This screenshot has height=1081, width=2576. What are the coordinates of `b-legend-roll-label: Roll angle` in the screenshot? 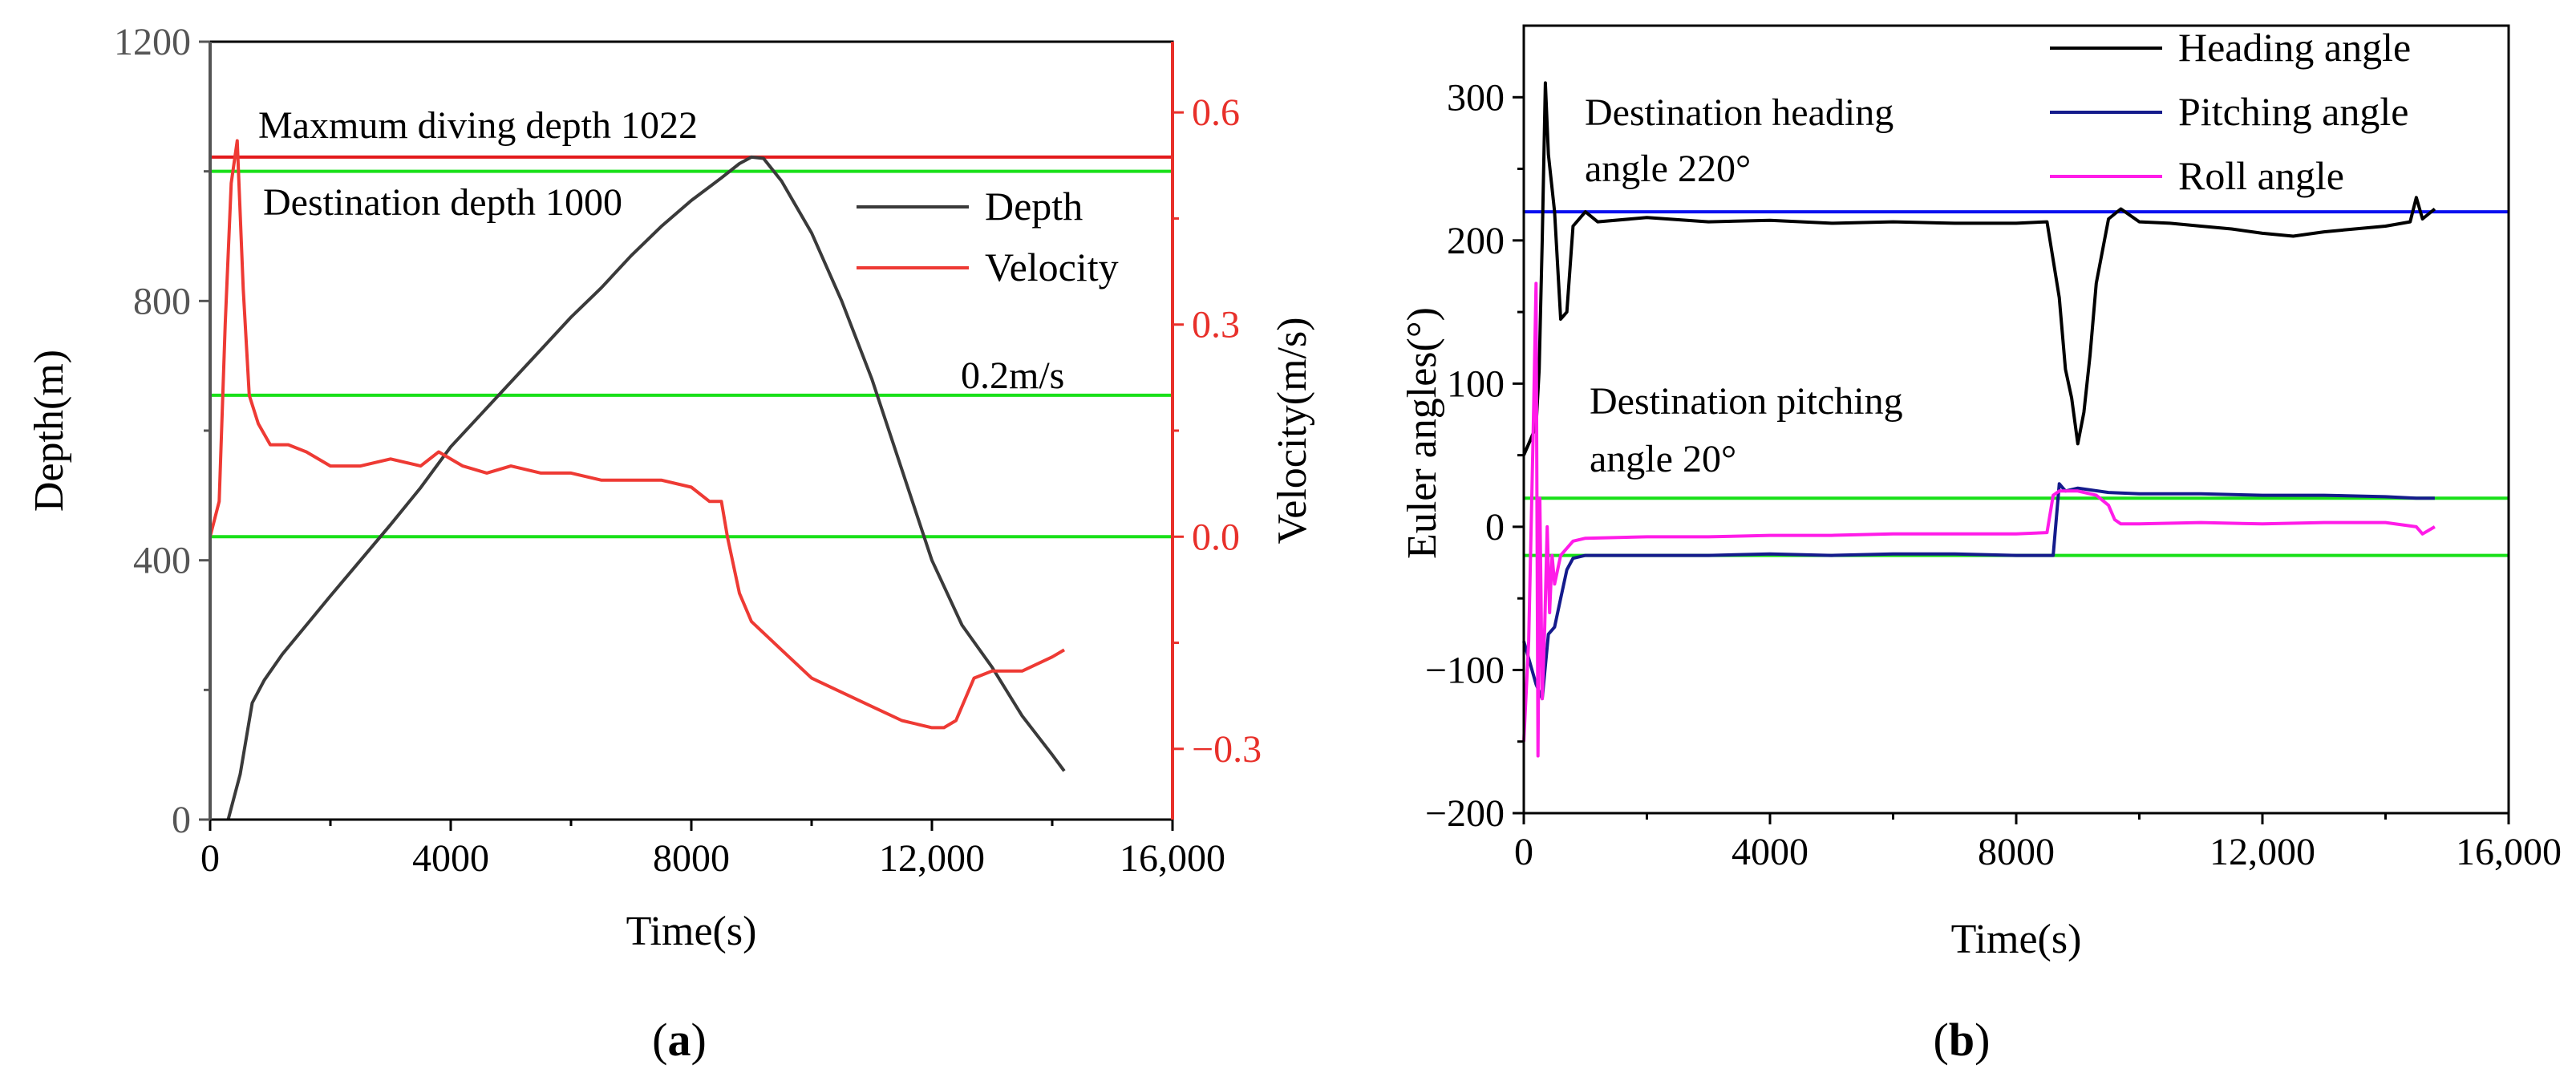 It's located at (2261, 175).